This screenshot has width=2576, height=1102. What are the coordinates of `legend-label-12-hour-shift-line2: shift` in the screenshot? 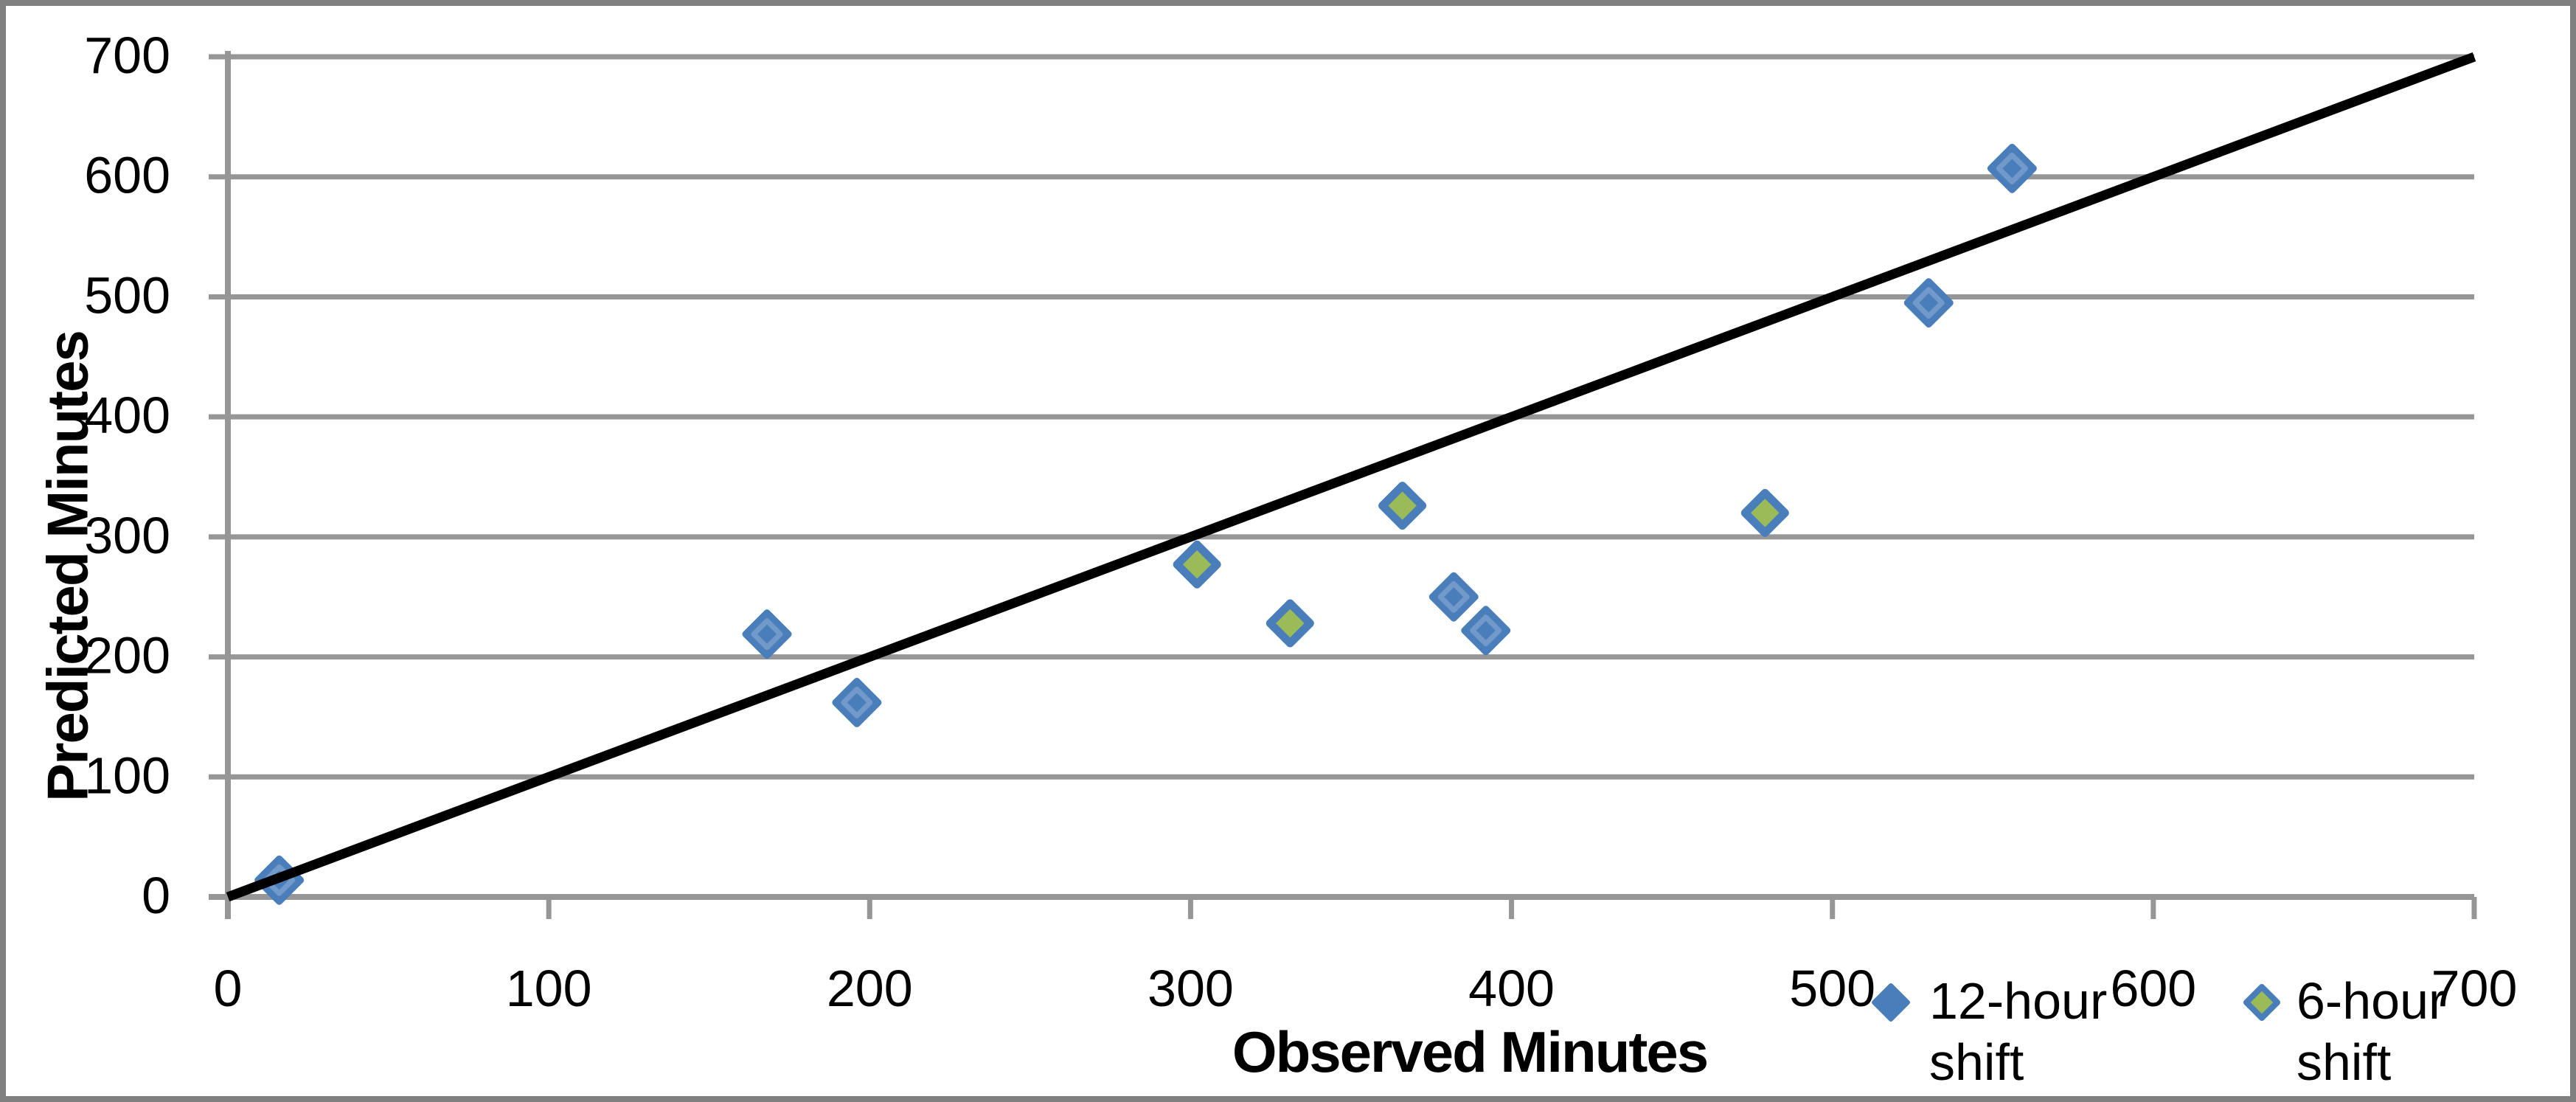 It's located at (1976, 1062).